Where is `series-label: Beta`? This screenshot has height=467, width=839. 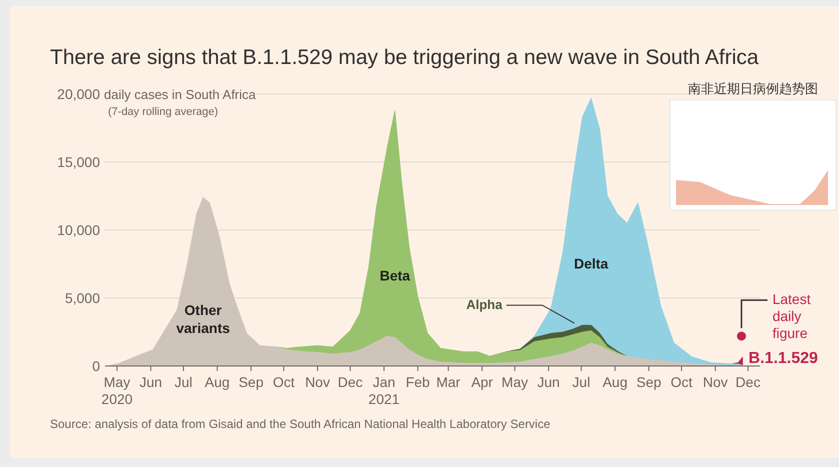 series-label: Beta is located at coordinates (395, 276).